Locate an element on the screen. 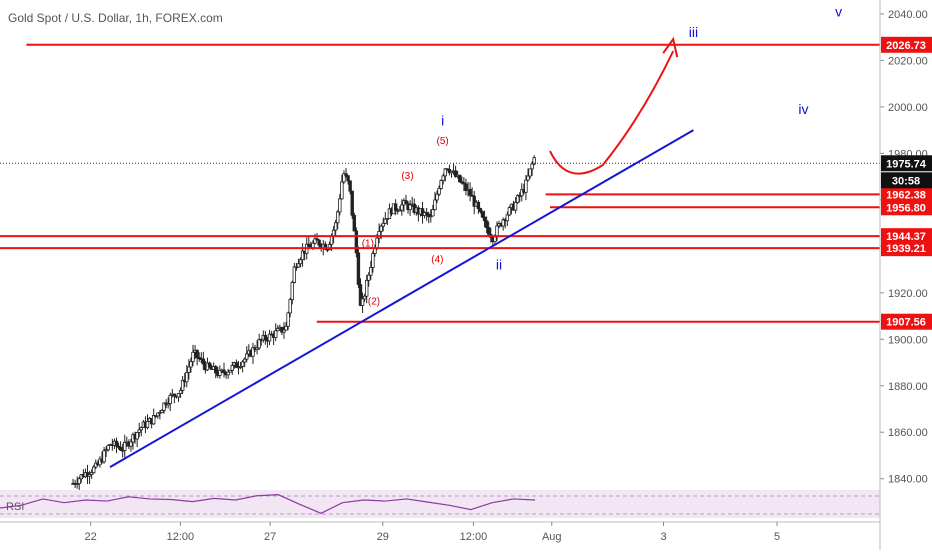  countdown-tag-text: 30:58 is located at coordinates (906, 181).